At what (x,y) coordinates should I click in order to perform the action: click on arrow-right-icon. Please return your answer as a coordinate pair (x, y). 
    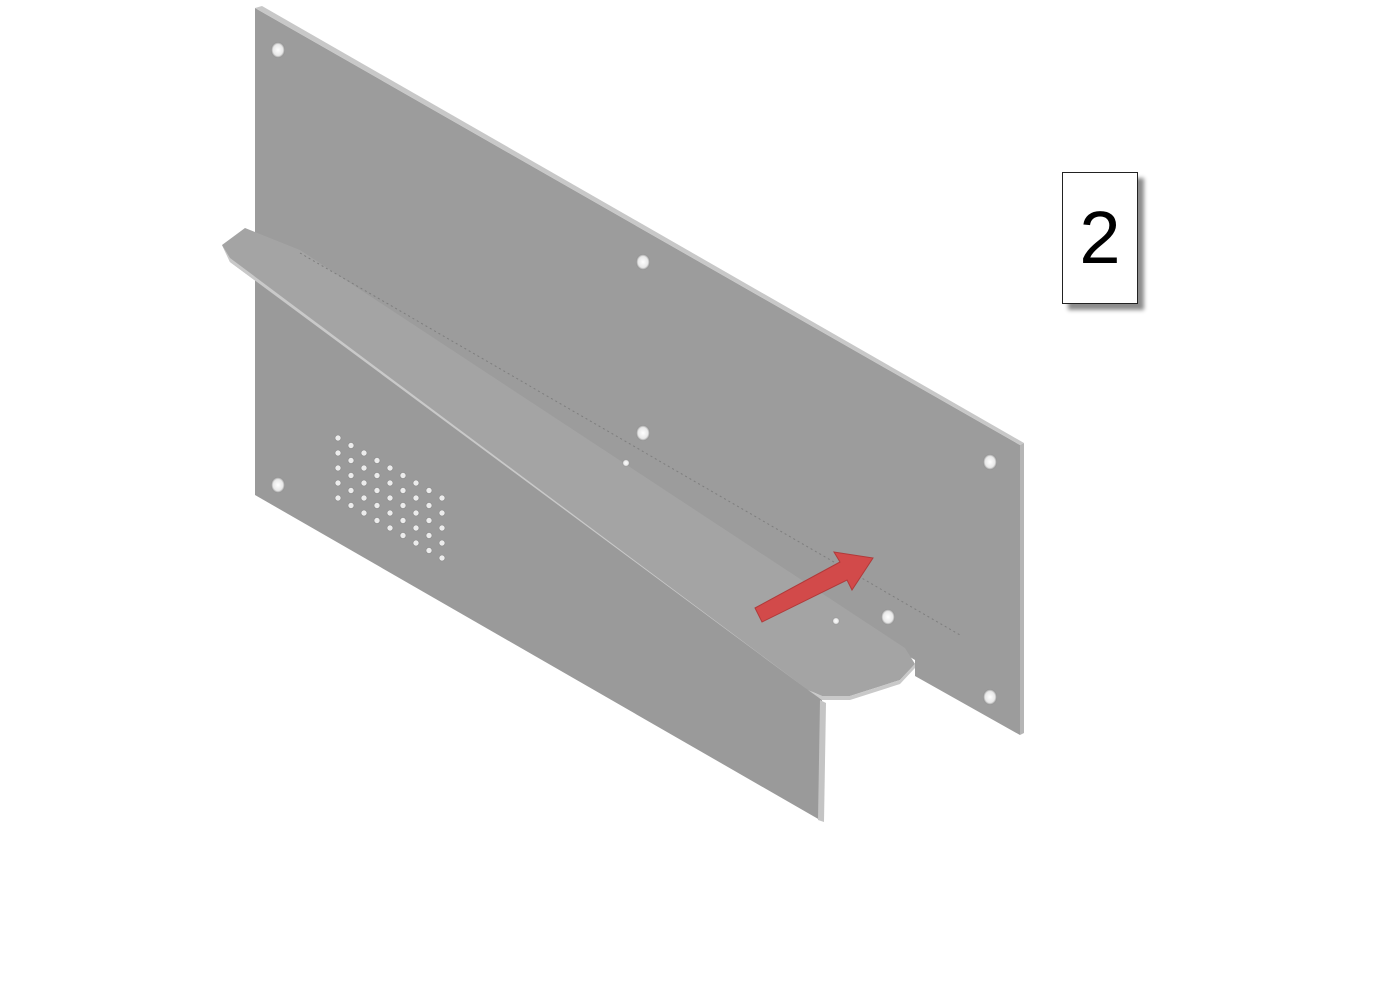
    Looking at the image, I should click on (814, 587).